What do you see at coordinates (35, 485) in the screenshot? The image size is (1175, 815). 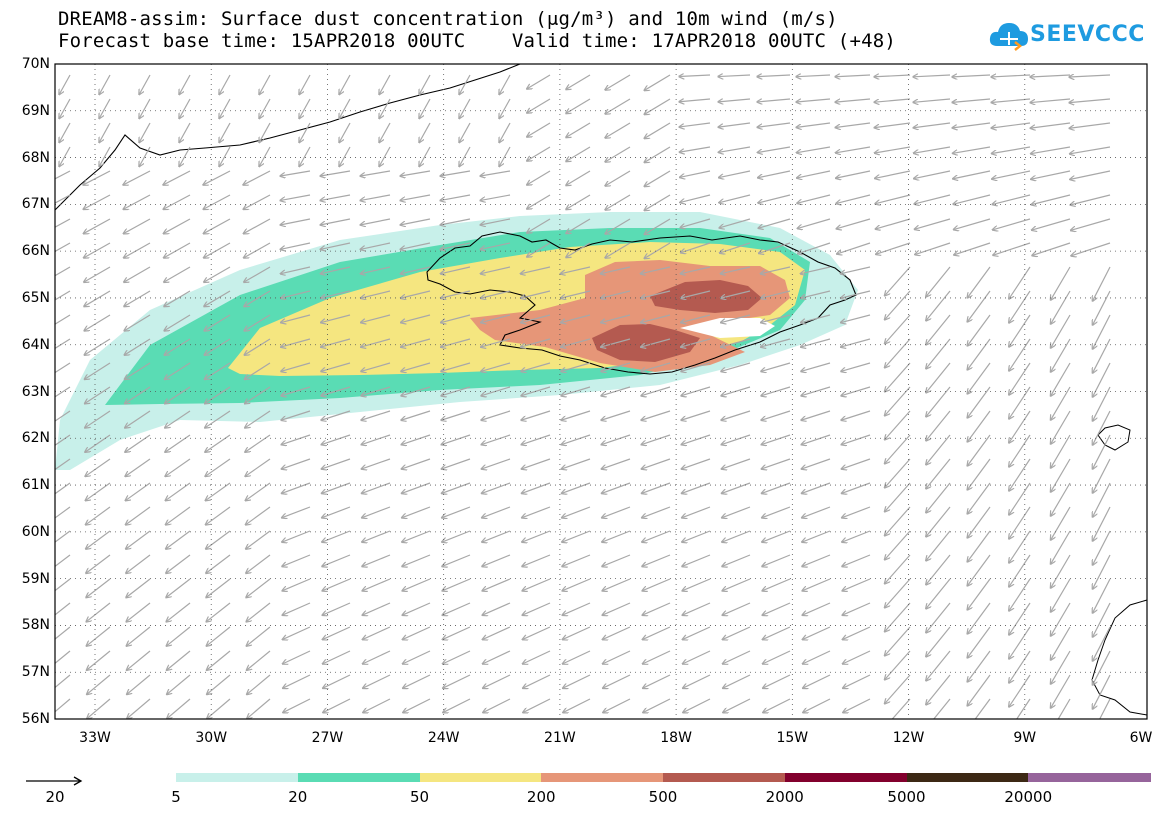 I see `lat-label: 61N` at bounding box center [35, 485].